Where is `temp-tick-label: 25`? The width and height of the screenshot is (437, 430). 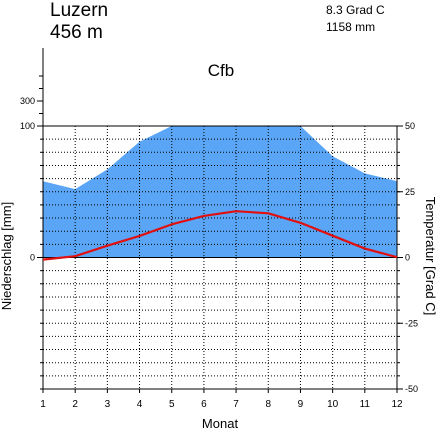 temp-tick-label: 25 is located at coordinates (410, 192).